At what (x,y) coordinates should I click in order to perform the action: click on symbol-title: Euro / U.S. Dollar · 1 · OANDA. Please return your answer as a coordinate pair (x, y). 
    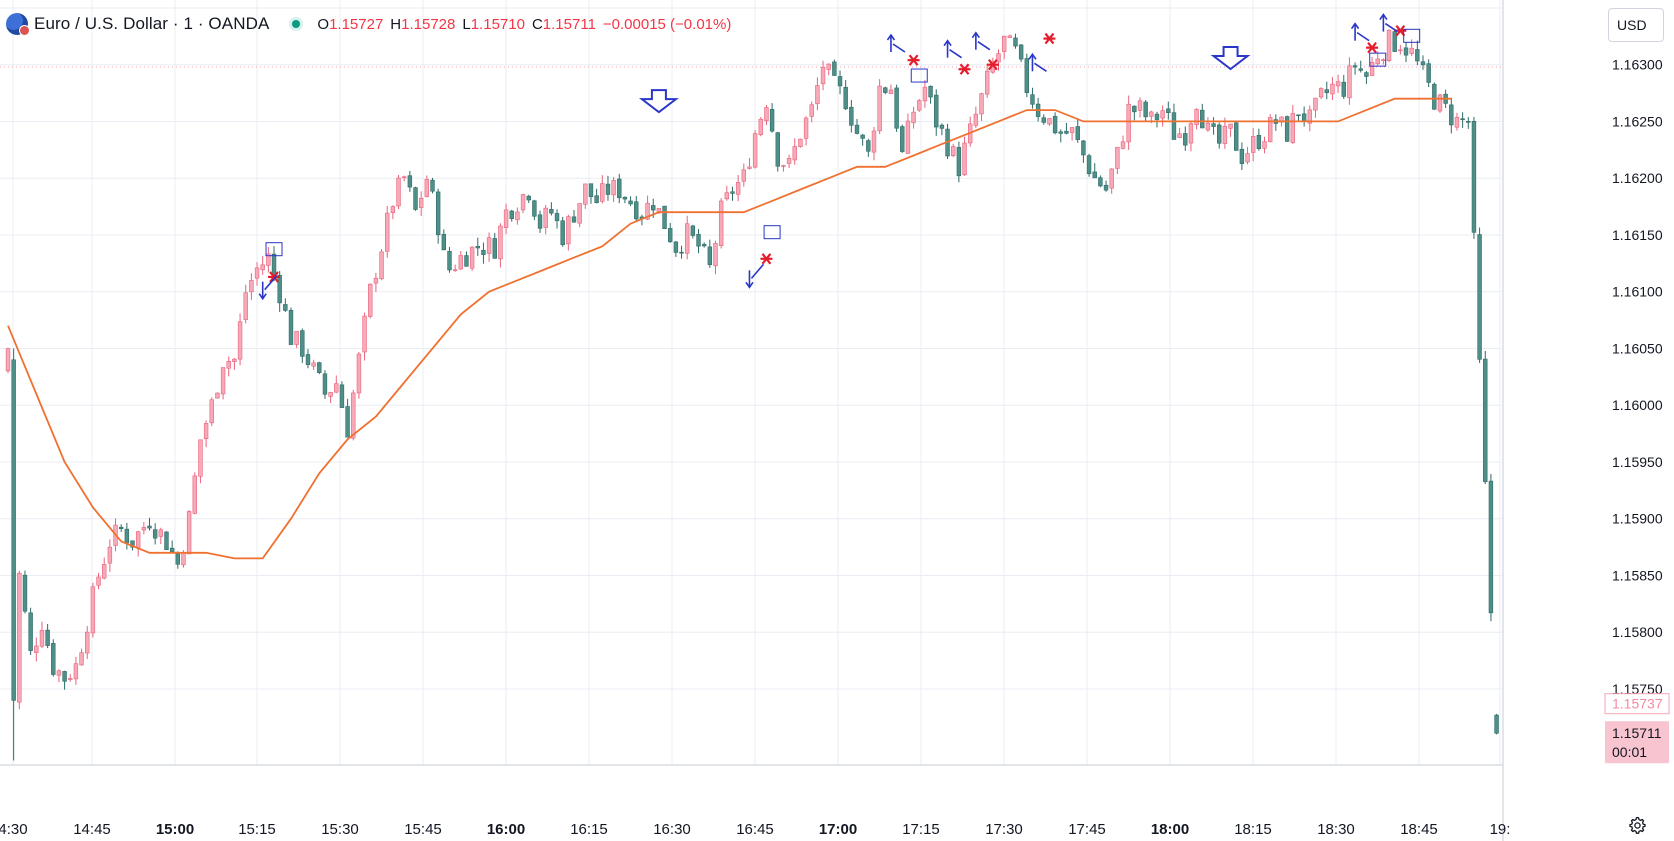
    Looking at the image, I should click on (152, 23).